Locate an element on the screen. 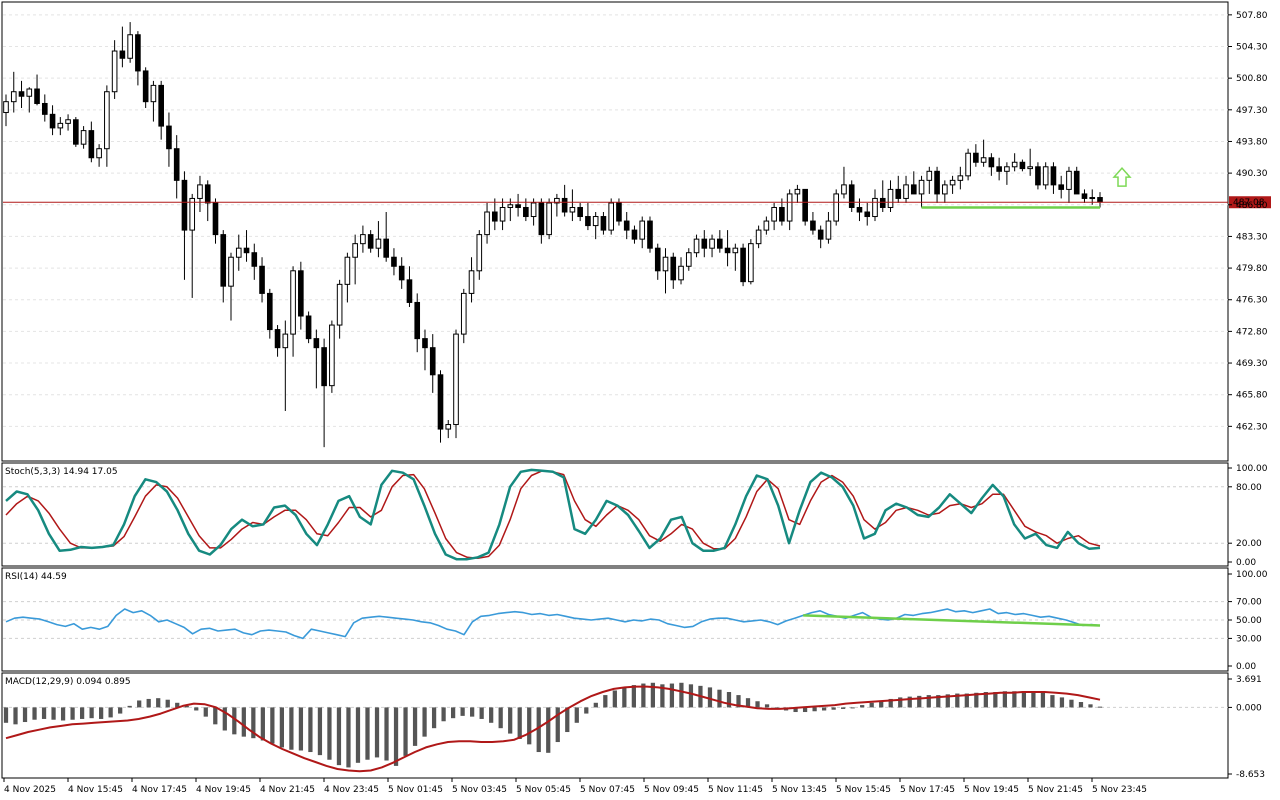 This screenshot has height=800, width=1280. macd-signal-line is located at coordinates (553, 729).